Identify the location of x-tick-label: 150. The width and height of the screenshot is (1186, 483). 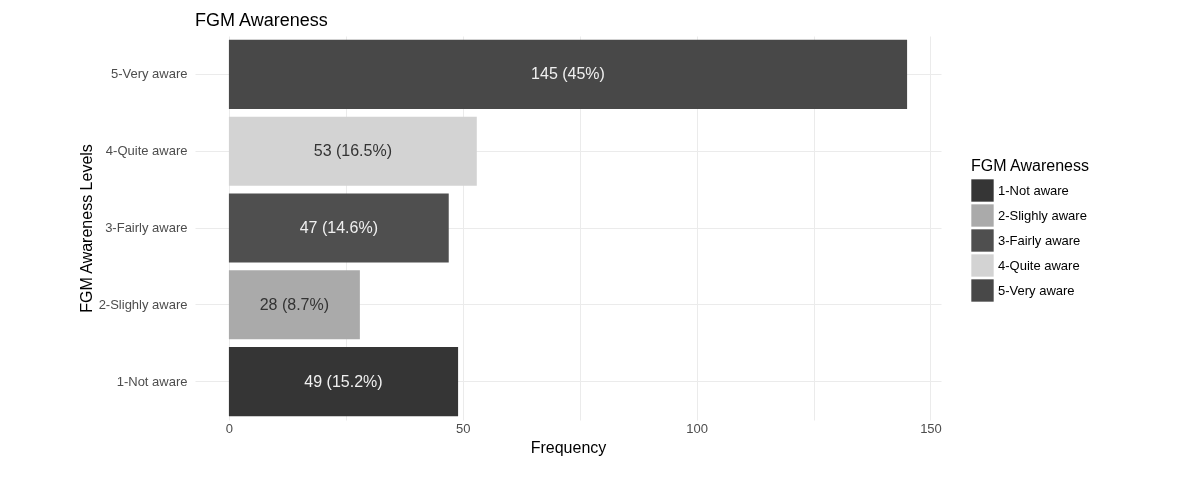
(931, 428).